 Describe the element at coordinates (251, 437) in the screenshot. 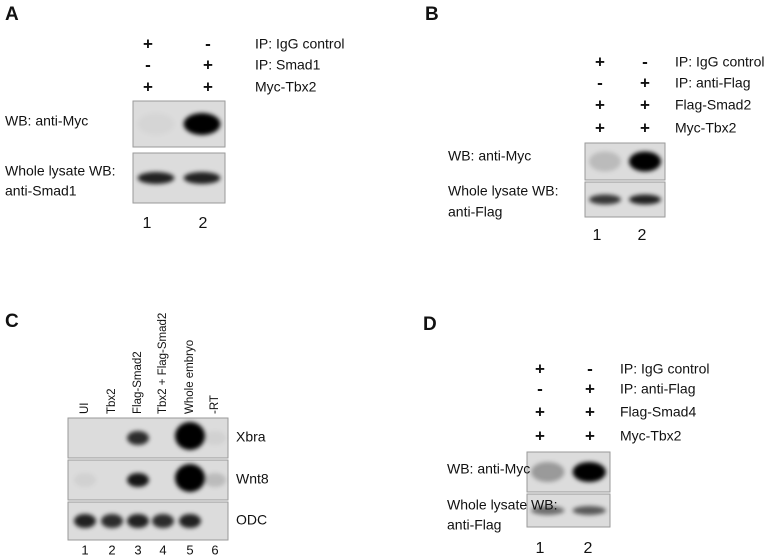

I see `blot-label: Xbra` at that location.